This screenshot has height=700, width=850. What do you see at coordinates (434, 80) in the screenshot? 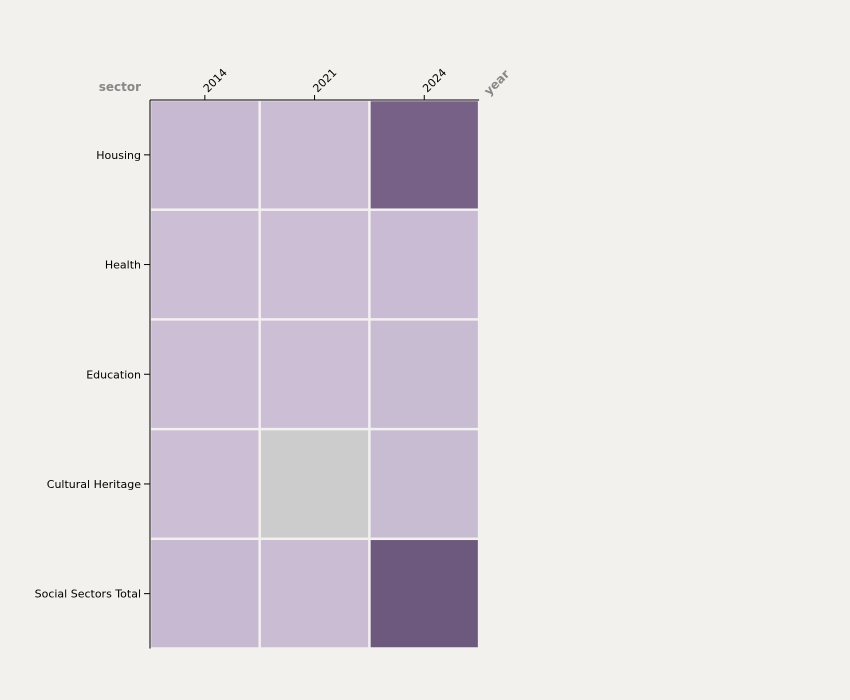
I see `x-tick-label: 2024` at bounding box center [434, 80].